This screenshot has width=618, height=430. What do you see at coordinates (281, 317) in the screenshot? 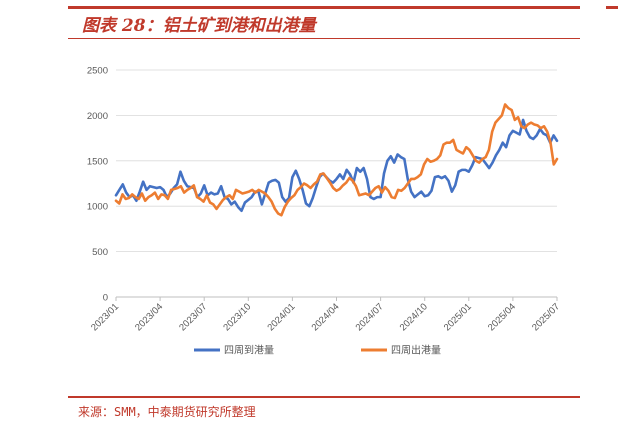
I see `x-tick-label: 2024/01` at bounding box center [281, 317].